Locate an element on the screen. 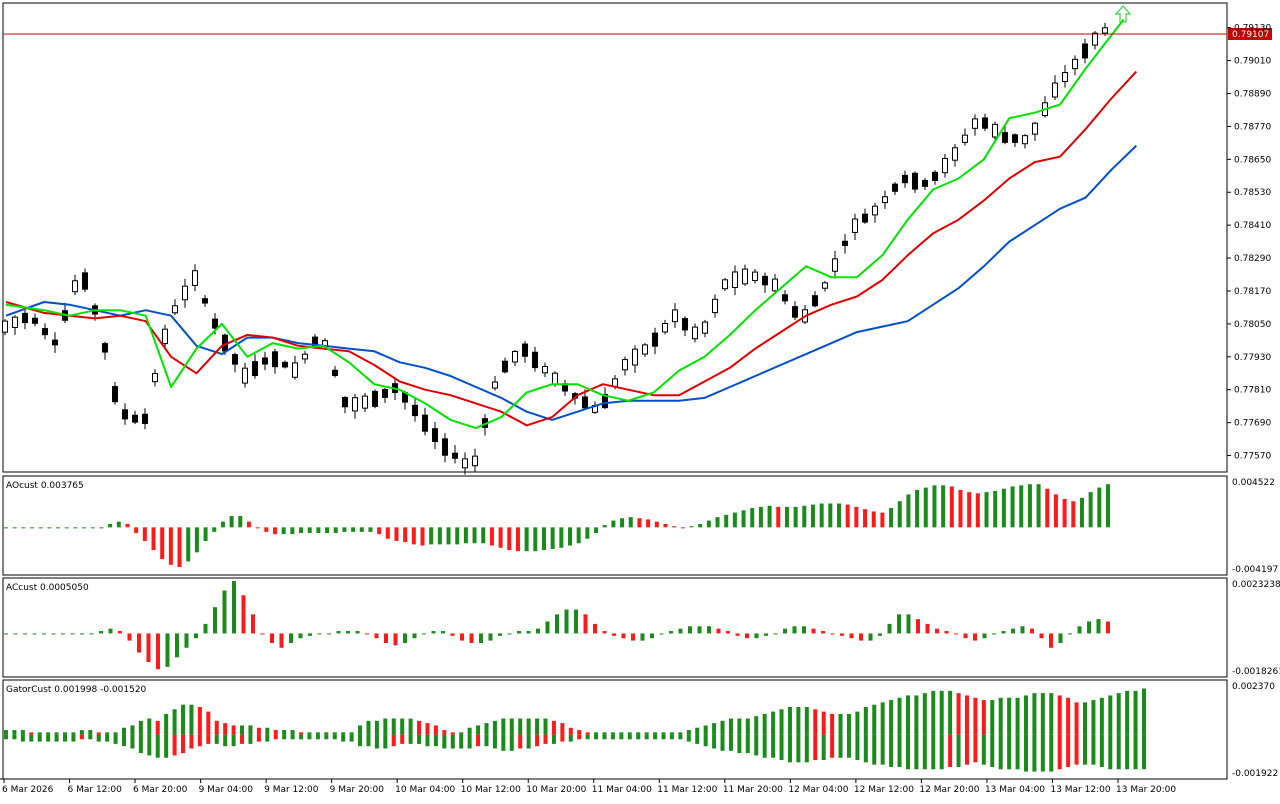 This screenshot has height=804, width=1280. price-tick-label: 0.77690 is located at coordinates (1252, 424).